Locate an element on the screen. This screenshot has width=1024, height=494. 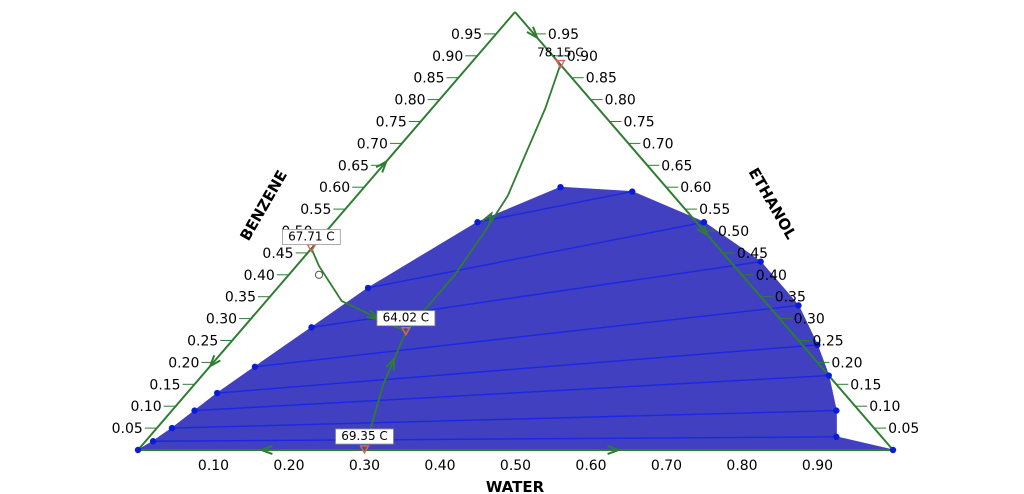
tick-left-14: 0.70 is located at coordinates (372, 144).